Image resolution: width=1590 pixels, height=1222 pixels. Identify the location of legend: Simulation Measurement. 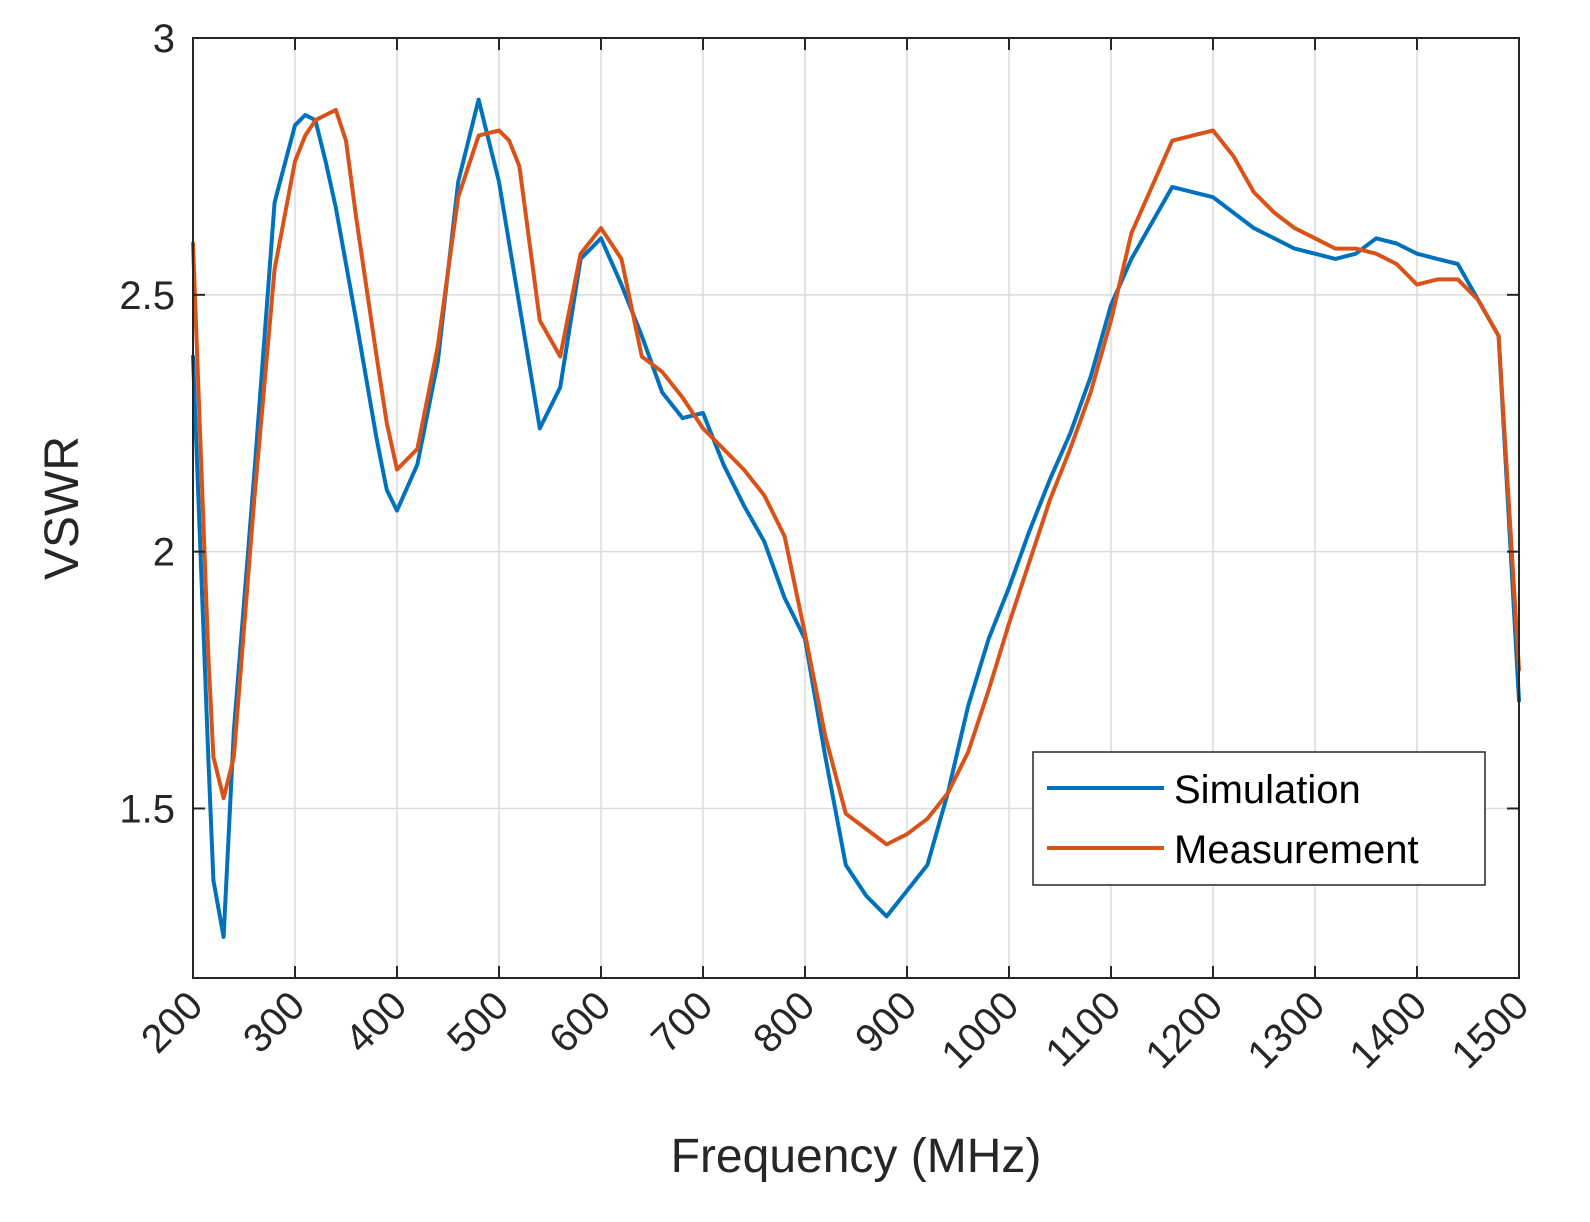
(1259, 818).